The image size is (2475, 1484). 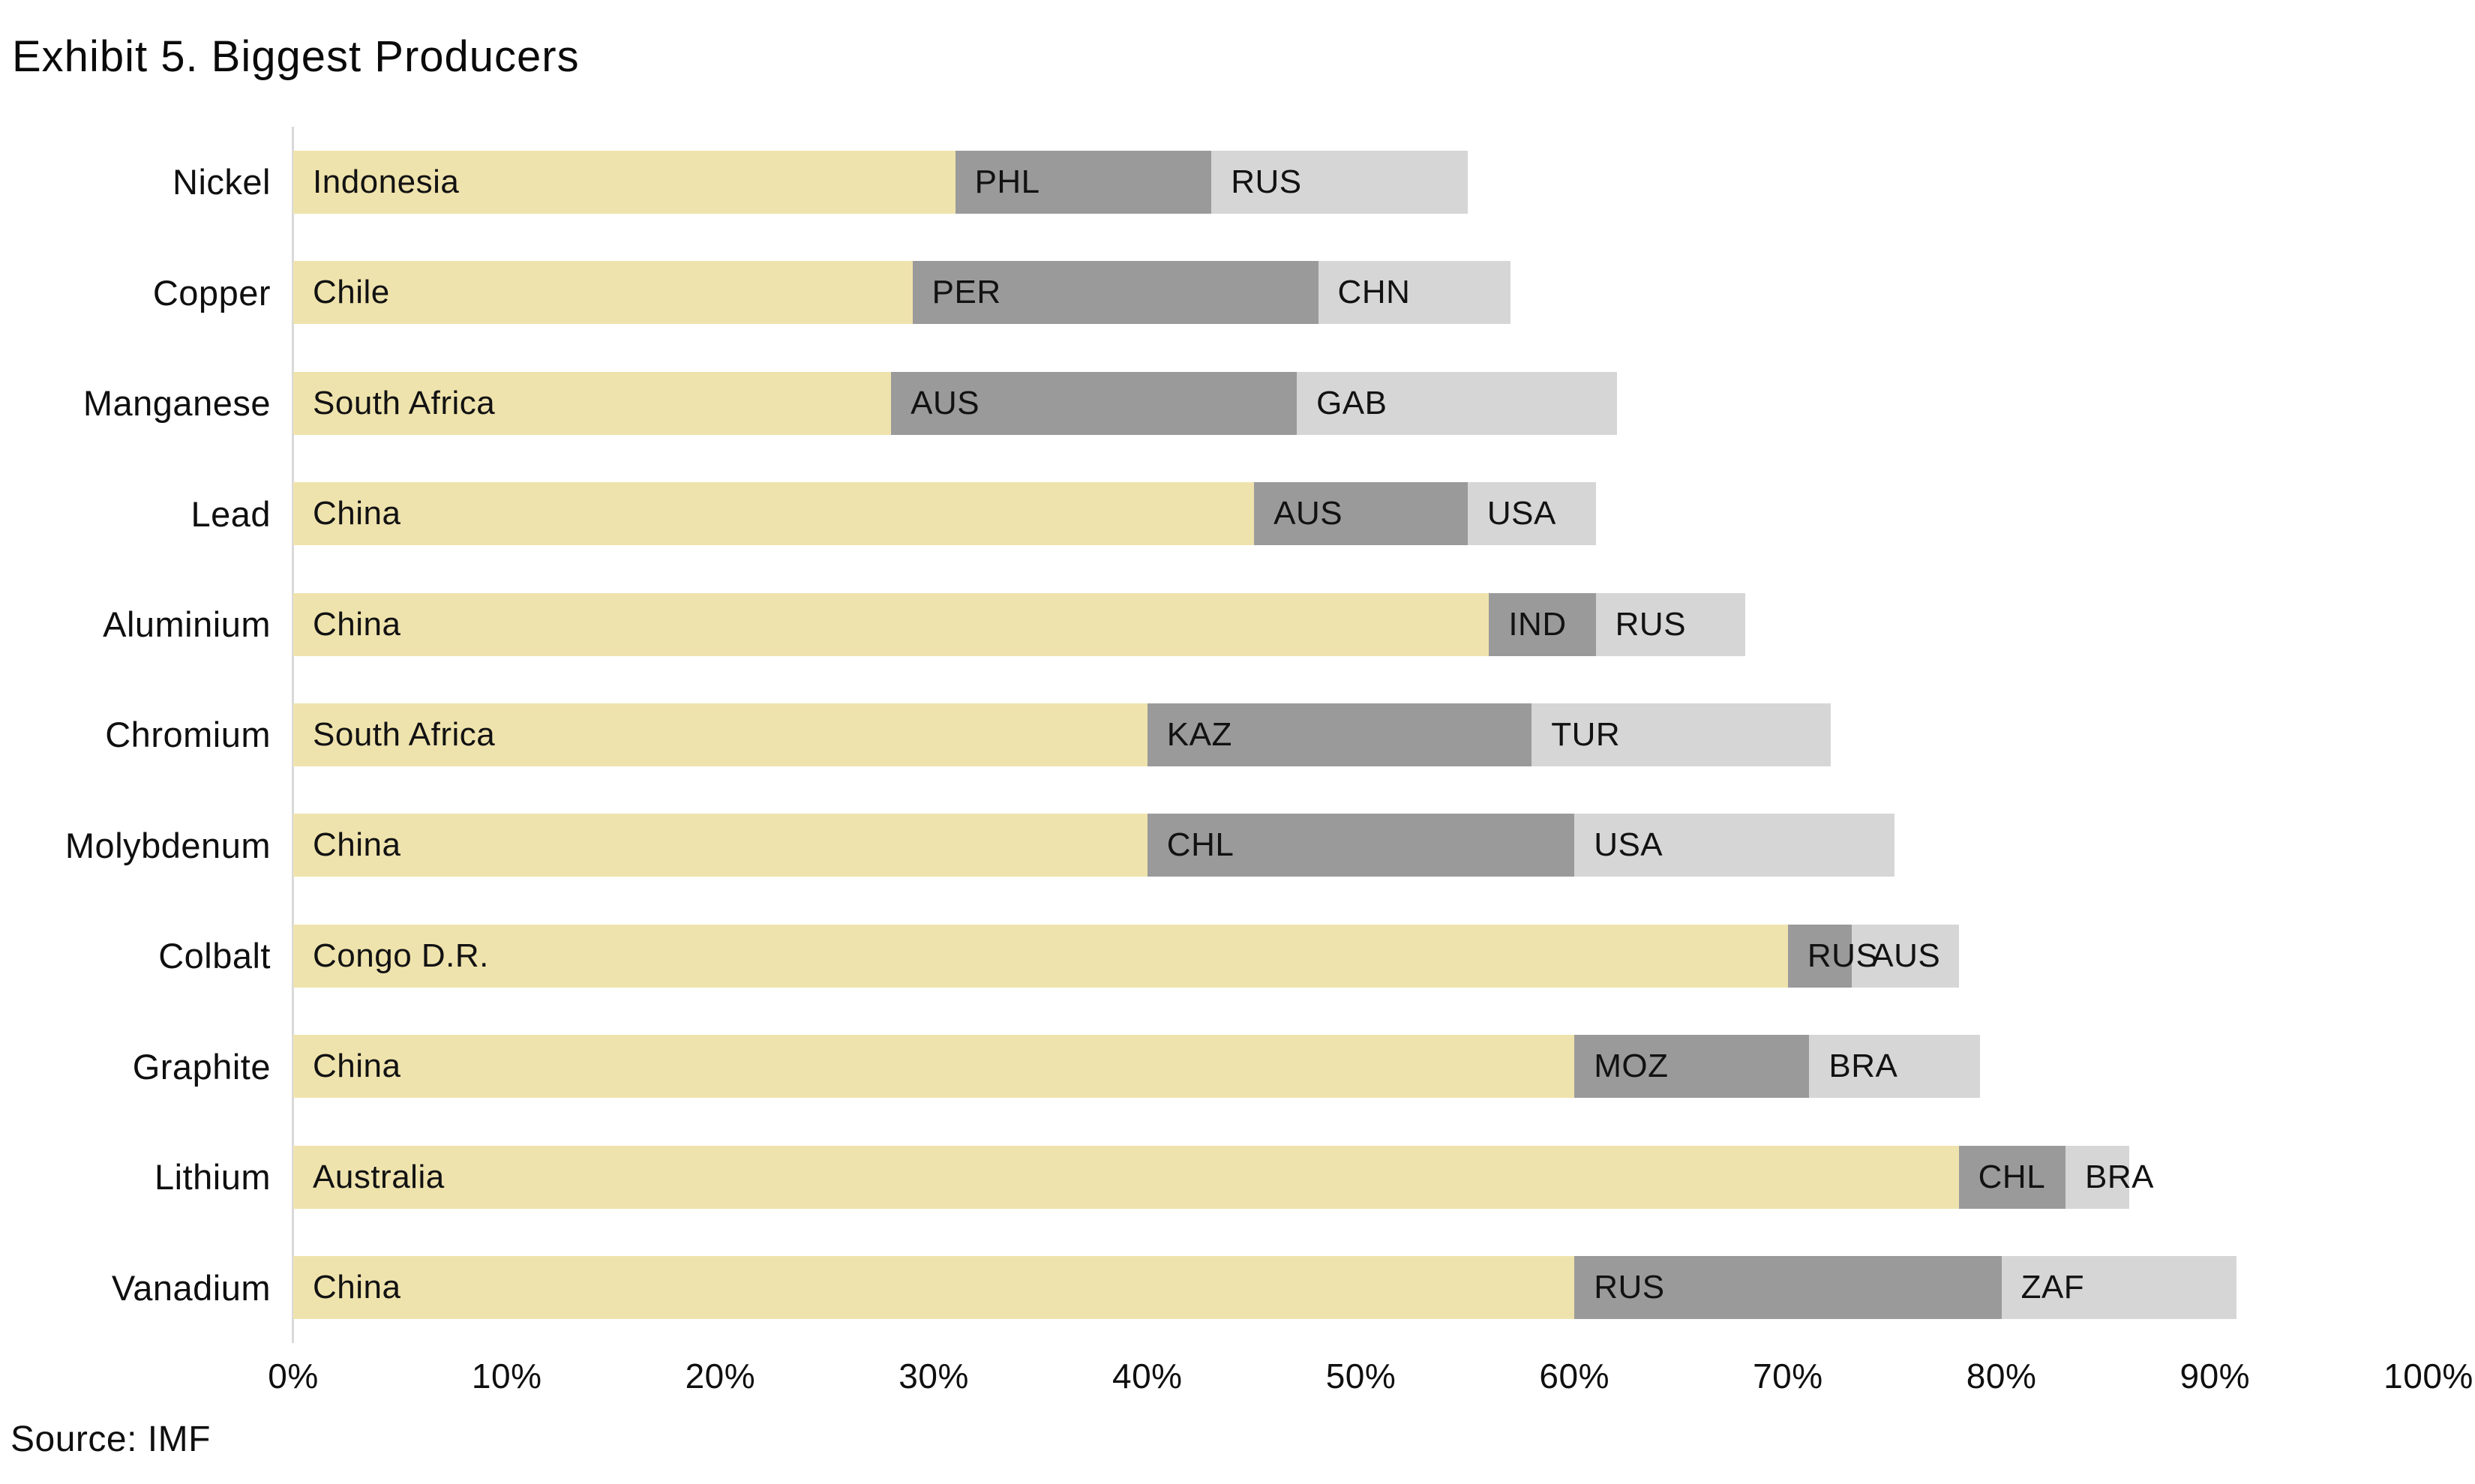 I want to click on x-axis-tick-label: 40%, so click(x=1147, y=1376).